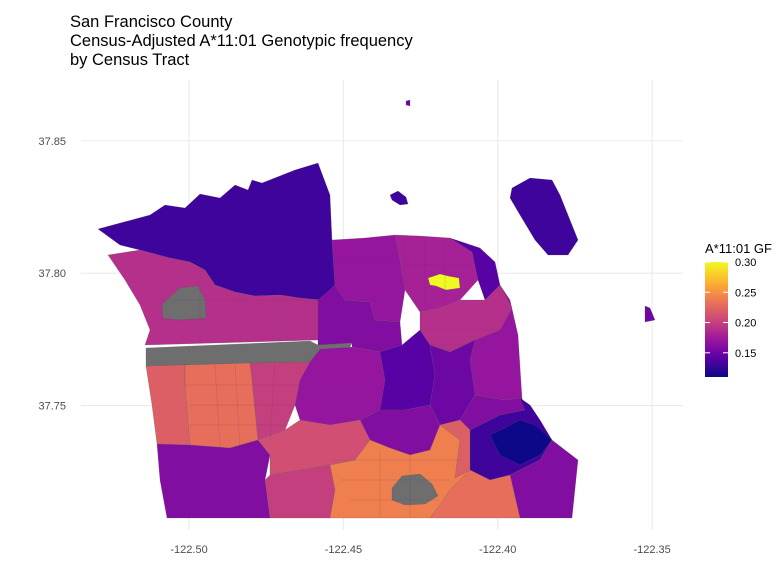 This screenshot has width=783, height=586. I want to click on tract-richmond, so click(213, 297).